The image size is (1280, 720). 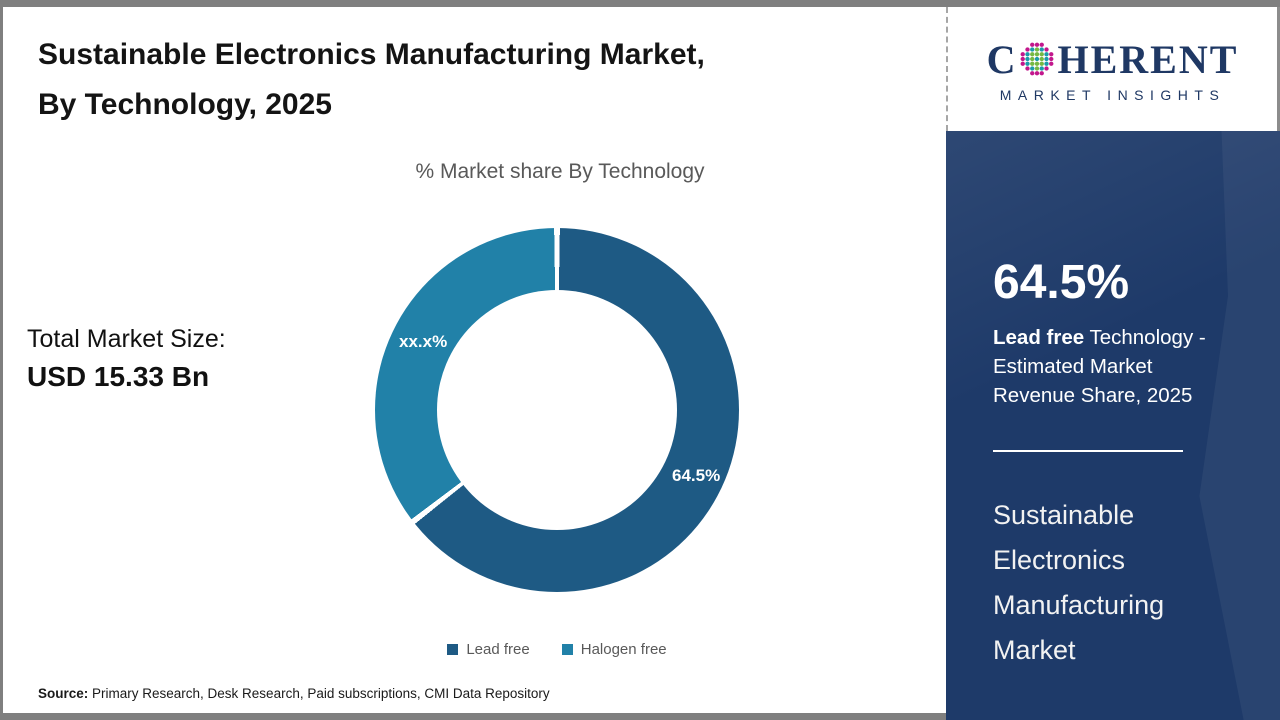 What do you see at coordinates (1073, 366) in the screenshot?
I see `stat-line-2: Estimated Market` at bounding box center [1073, 366].